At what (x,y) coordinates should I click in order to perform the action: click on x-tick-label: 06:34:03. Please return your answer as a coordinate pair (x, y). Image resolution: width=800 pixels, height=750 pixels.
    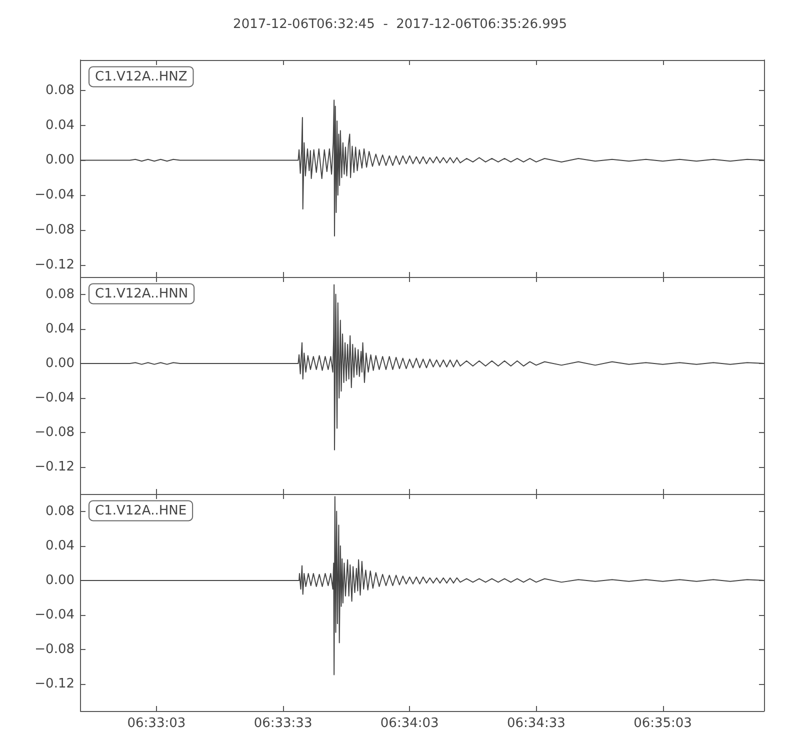
    Looking at the image, I should click on (409, 723).